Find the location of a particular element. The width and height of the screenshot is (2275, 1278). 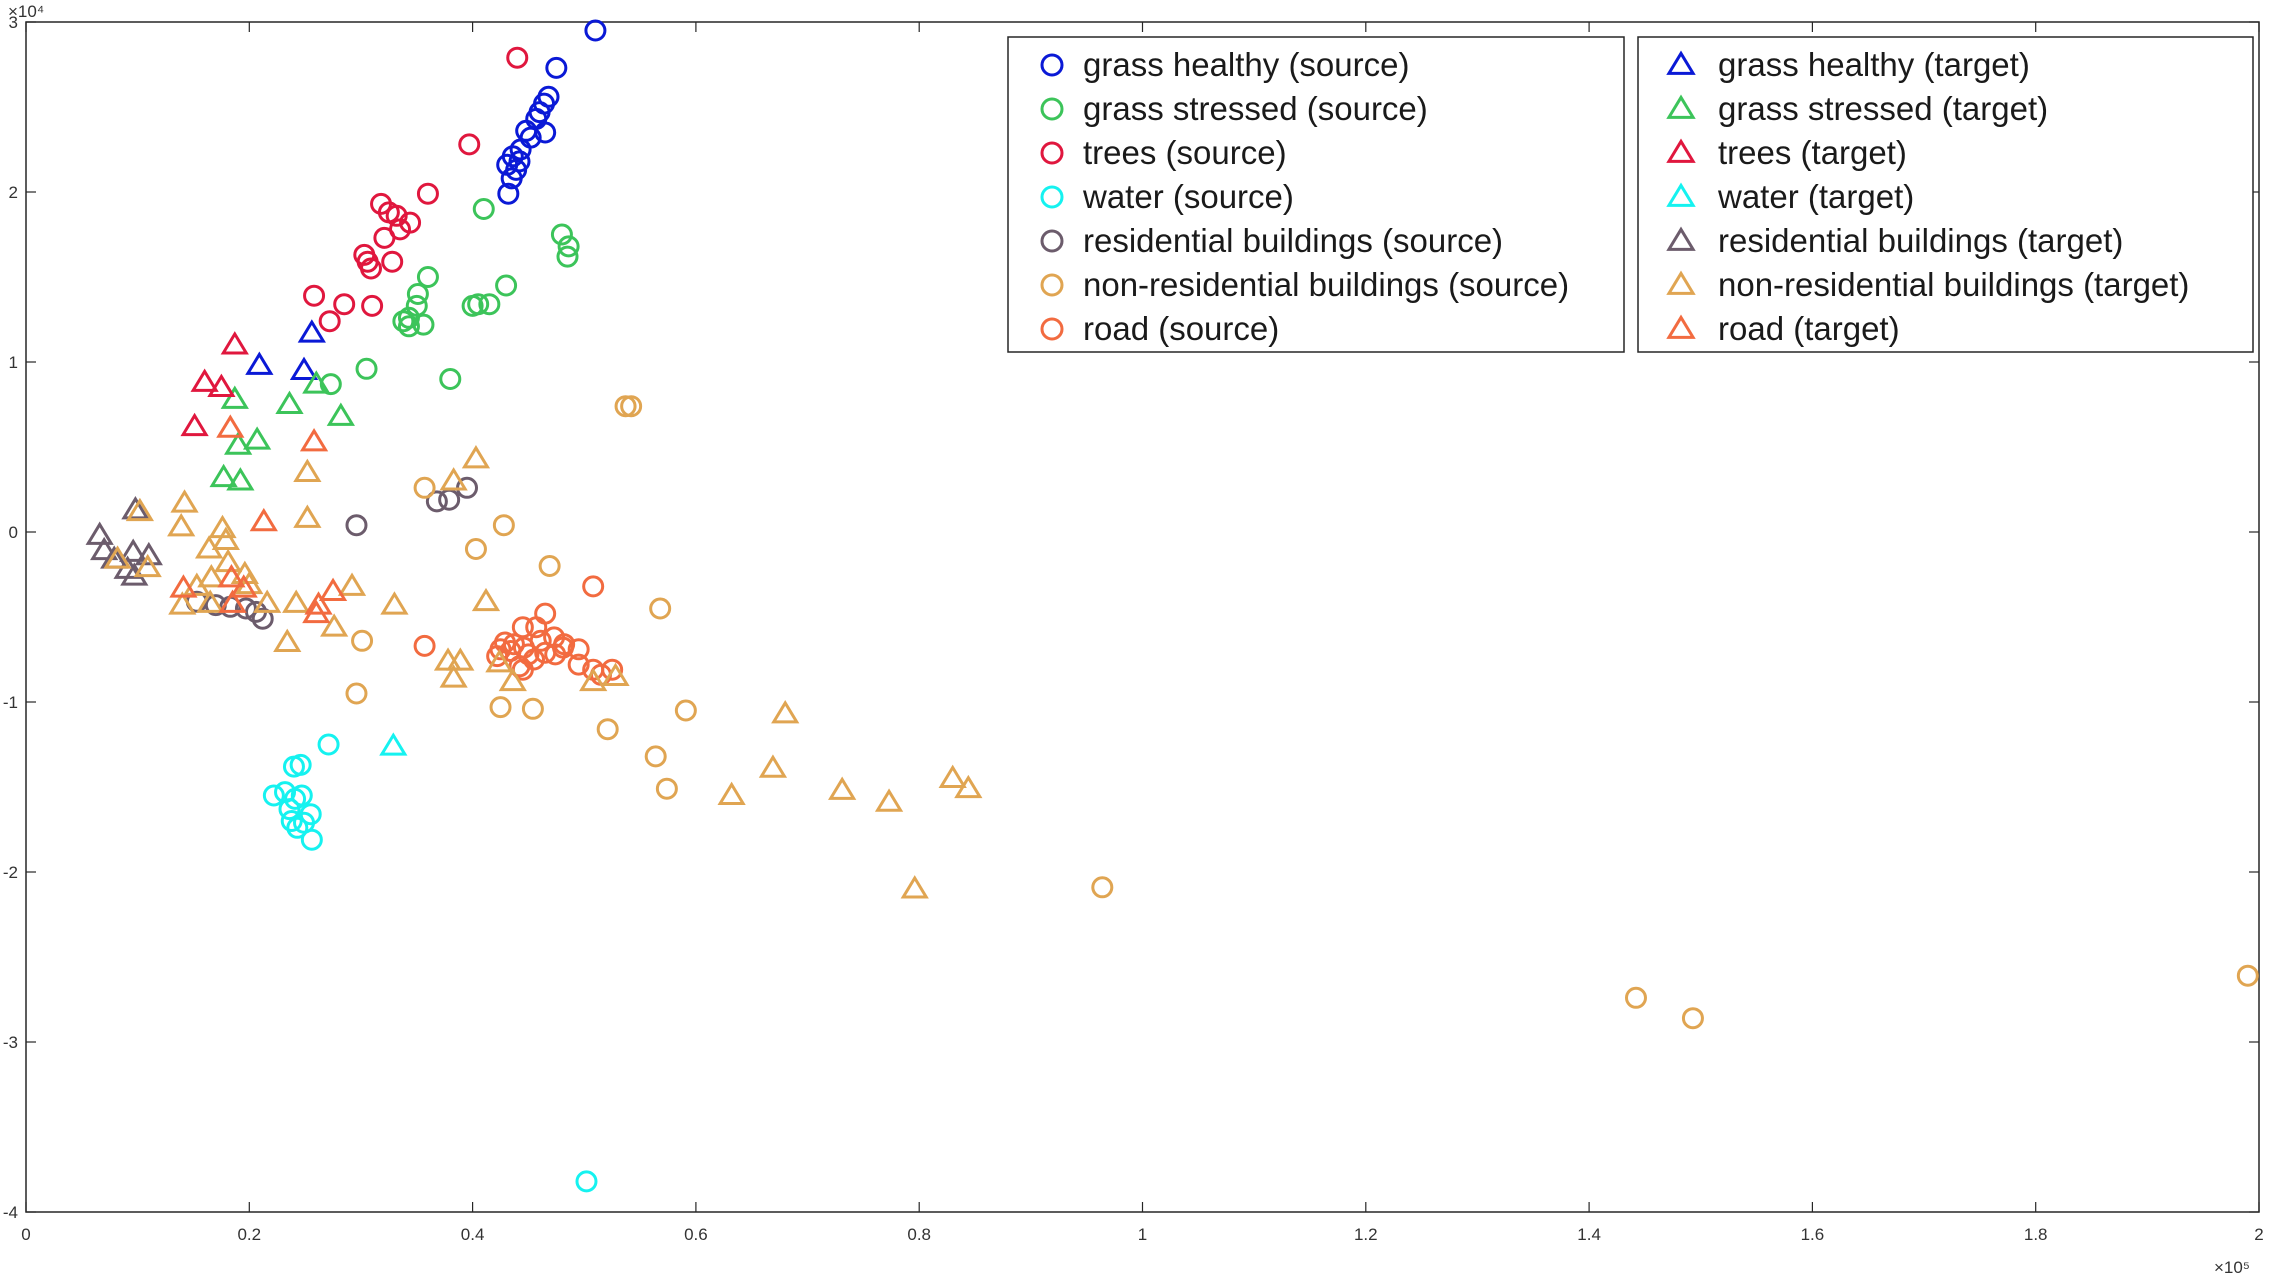

x-tick-label: 0.8 is located at coordinates (919, 1234).